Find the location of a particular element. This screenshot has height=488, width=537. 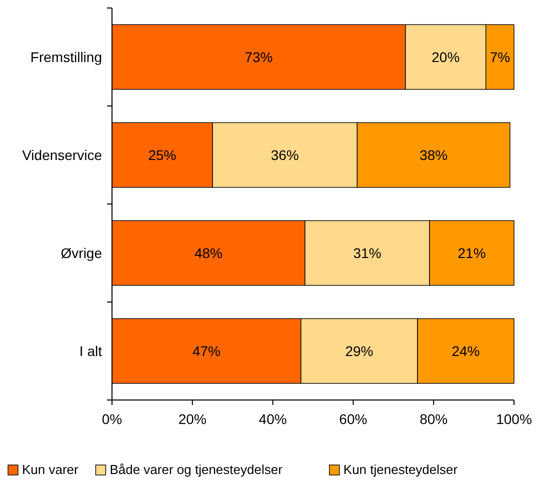

data-label: 25% is located at coordinates (162, 154).